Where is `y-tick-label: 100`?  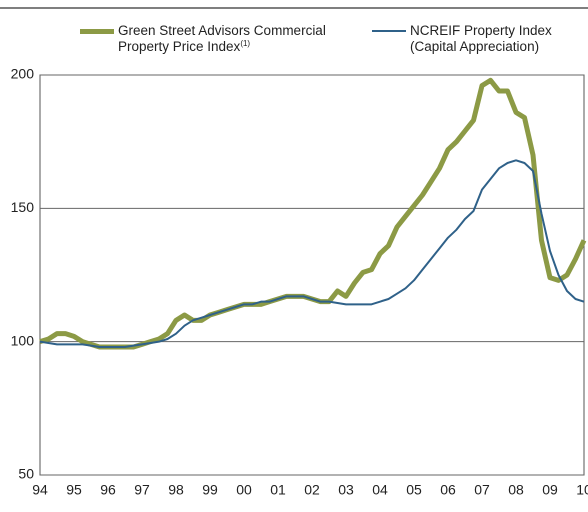
y-tick-label: 100 is located at coordinates (23, 340).